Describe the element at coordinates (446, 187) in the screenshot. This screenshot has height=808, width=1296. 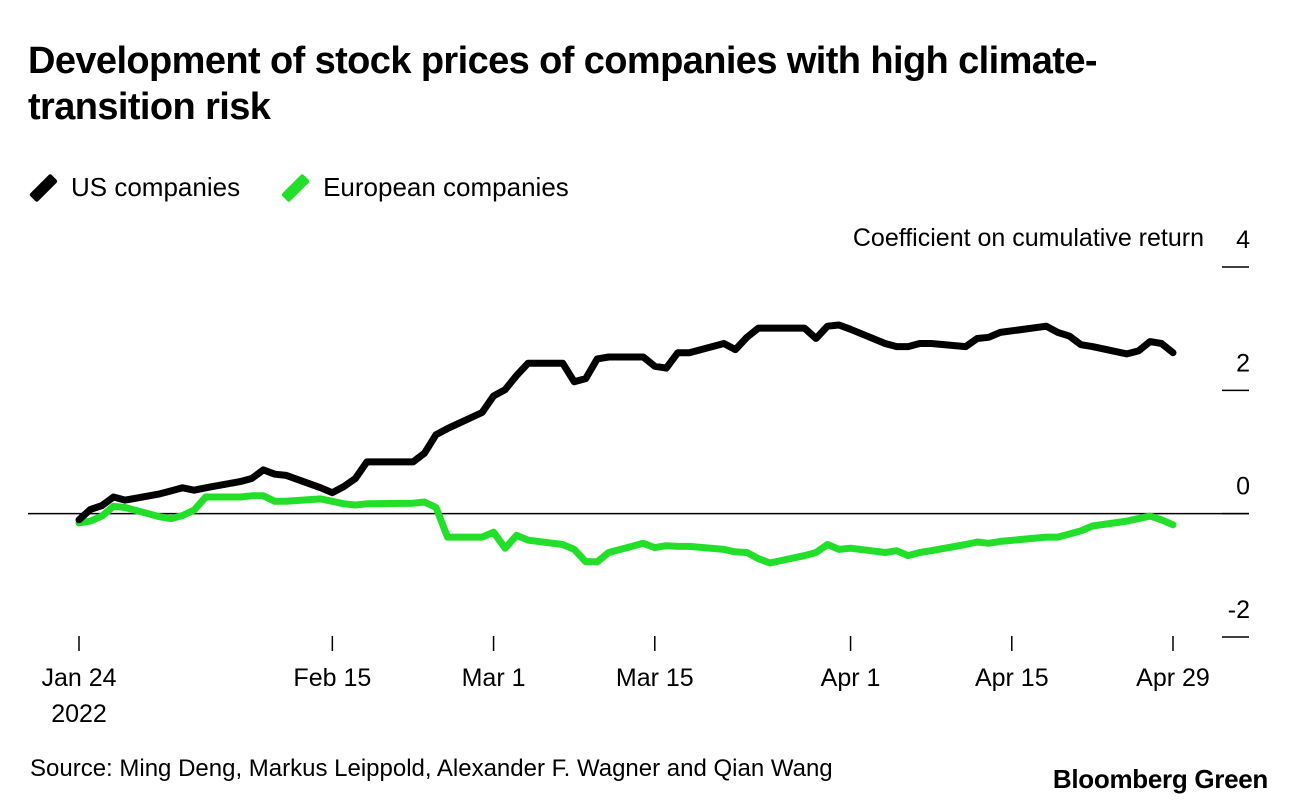
I see `legend-label-europe: European companies` at that location.